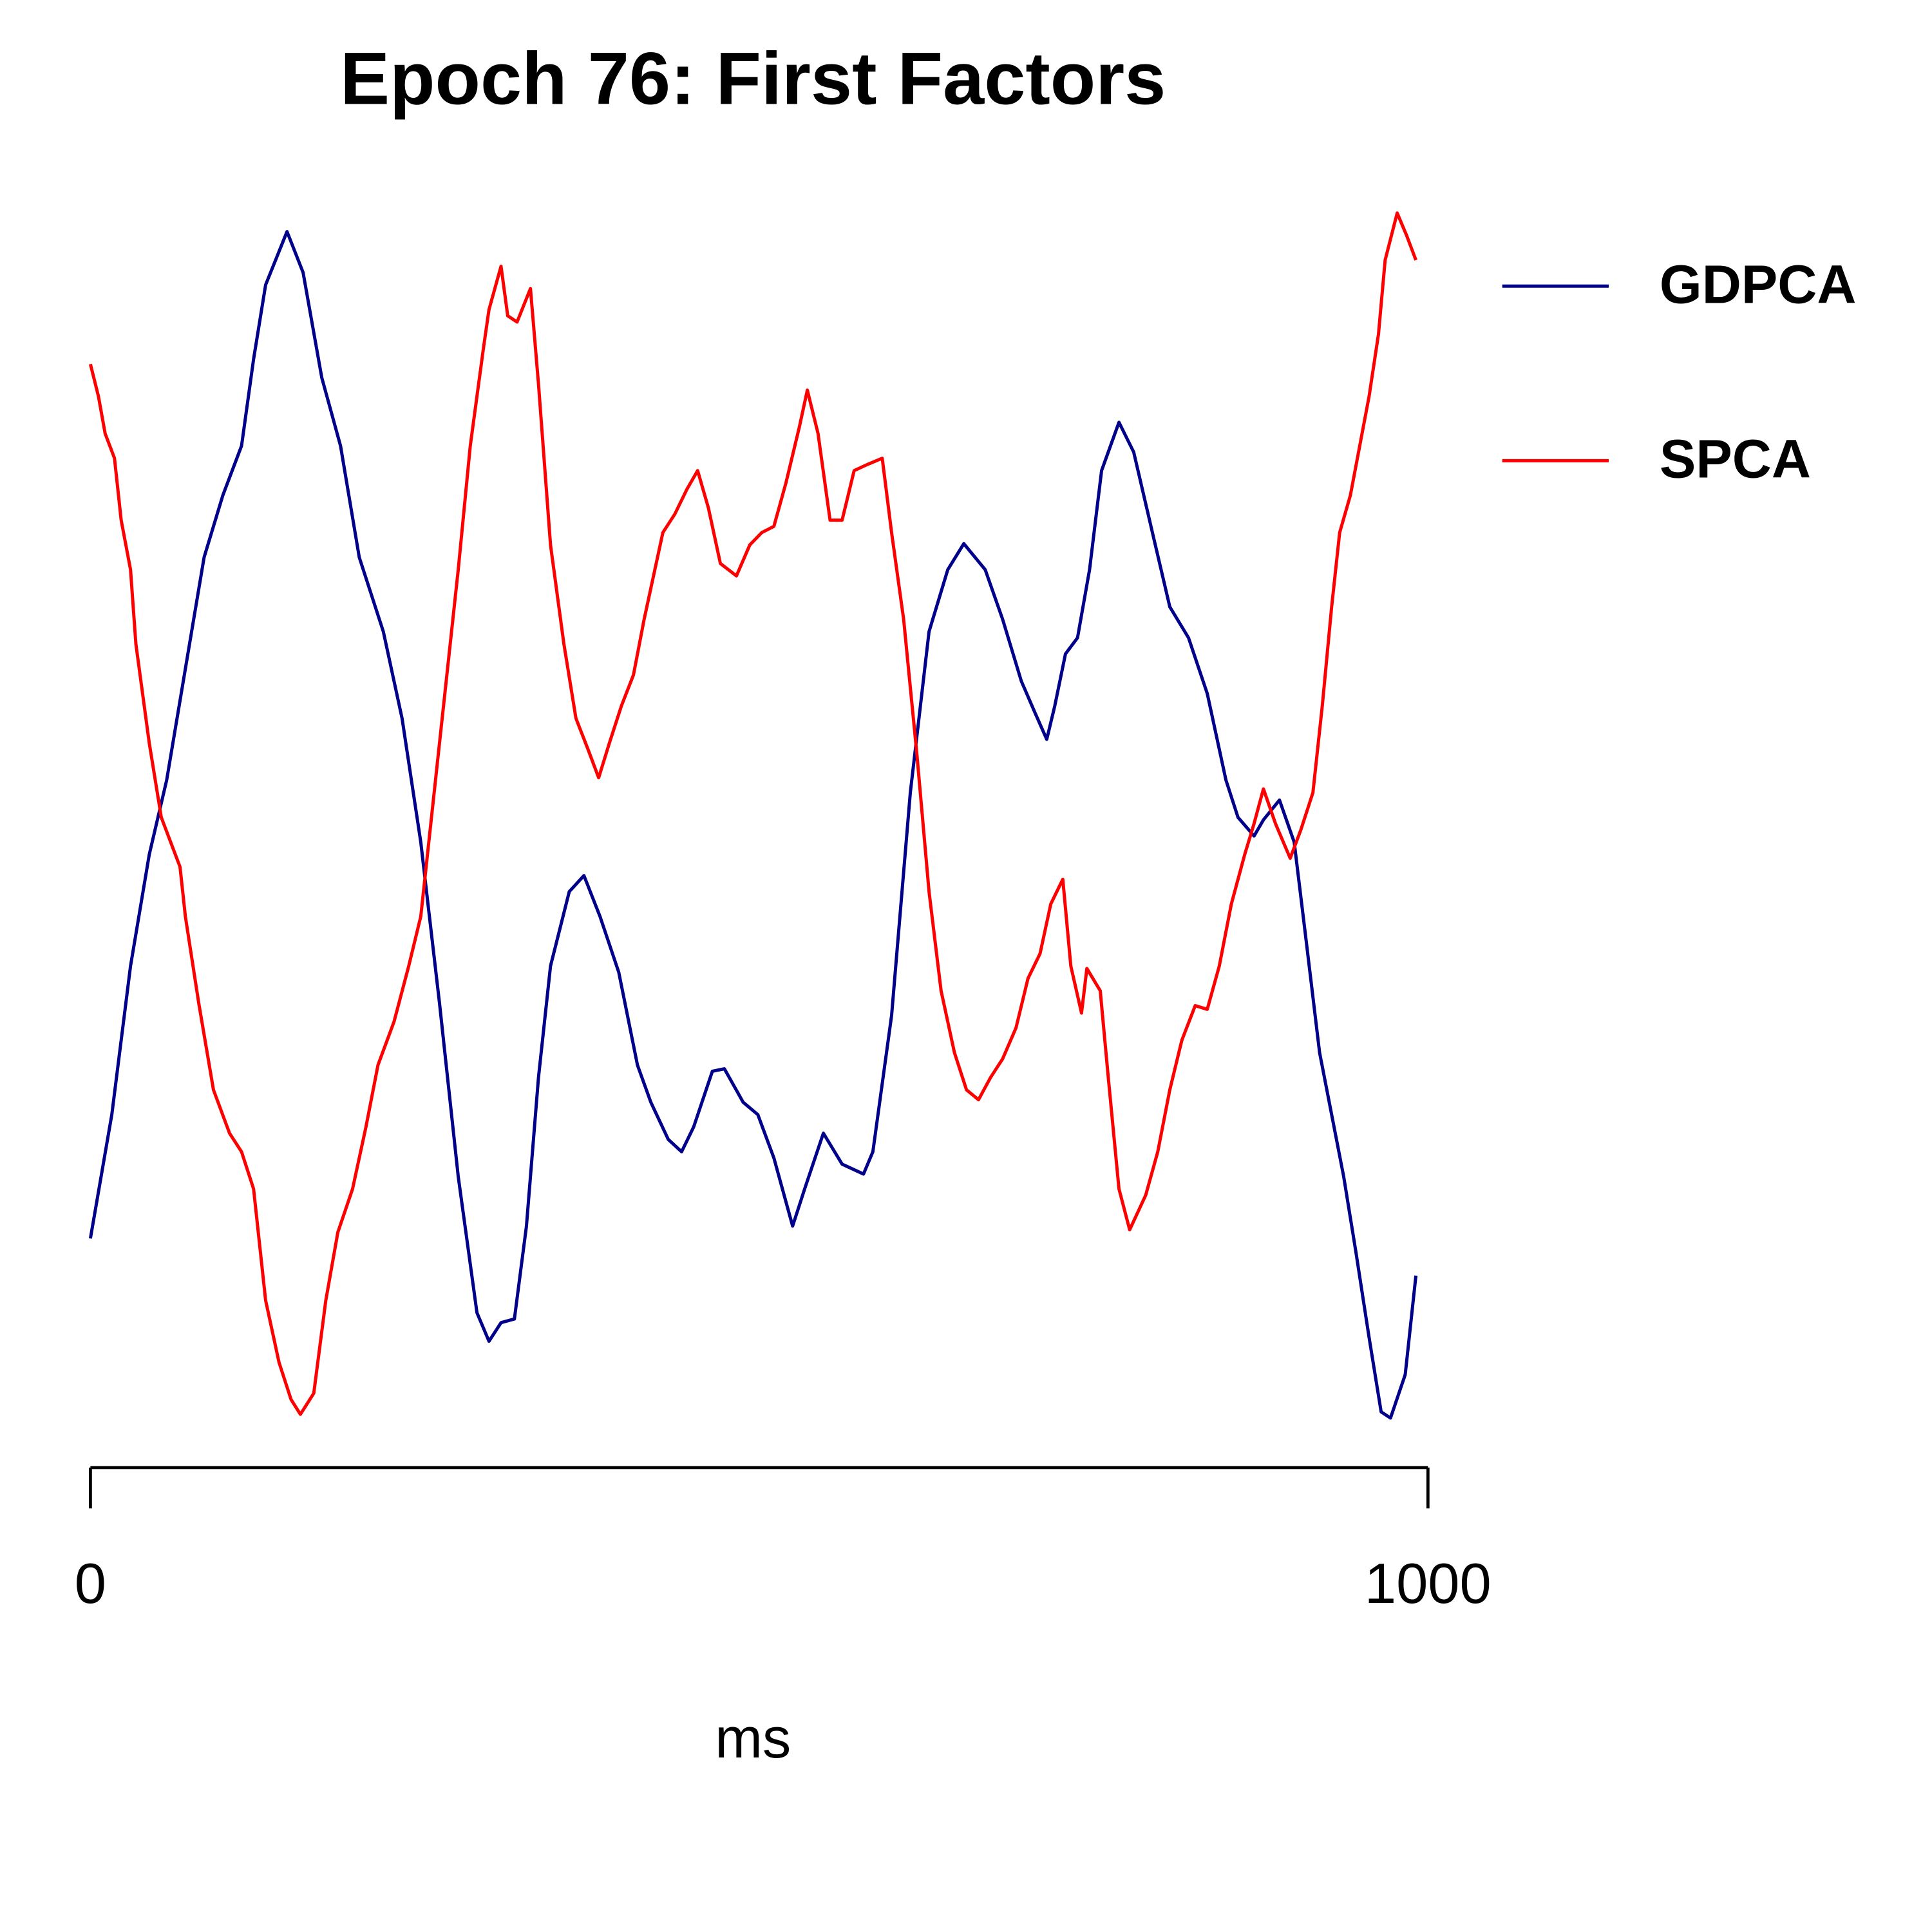 Image resolution: width=1932 pixels, height=1932 pixels. Describe the element at coordinates (753, 1738) in the screenshot. I see `x-axis-label: ms` at that location.